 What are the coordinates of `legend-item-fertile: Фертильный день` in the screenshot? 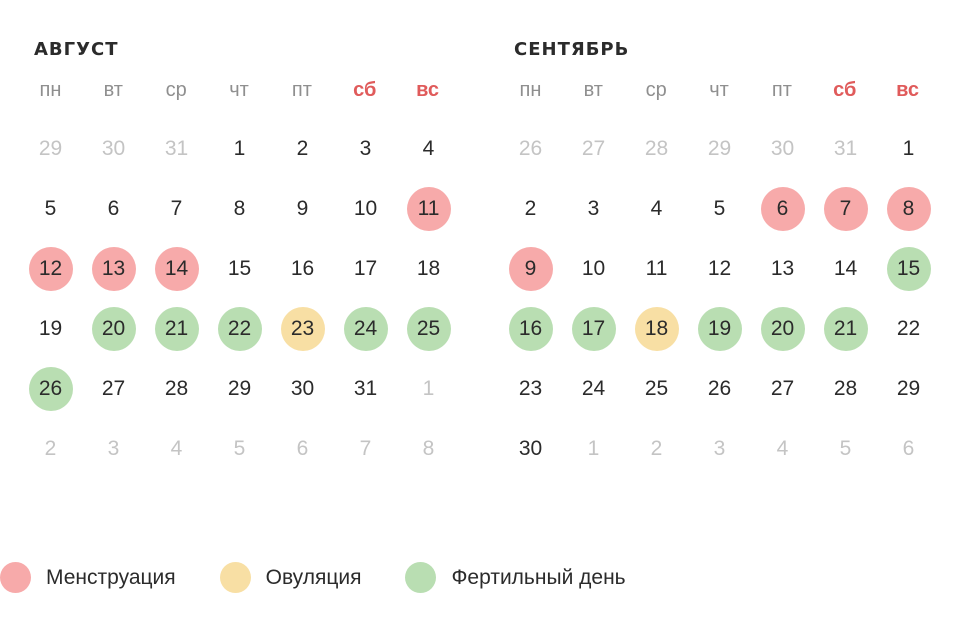 It's located at (515, 577).